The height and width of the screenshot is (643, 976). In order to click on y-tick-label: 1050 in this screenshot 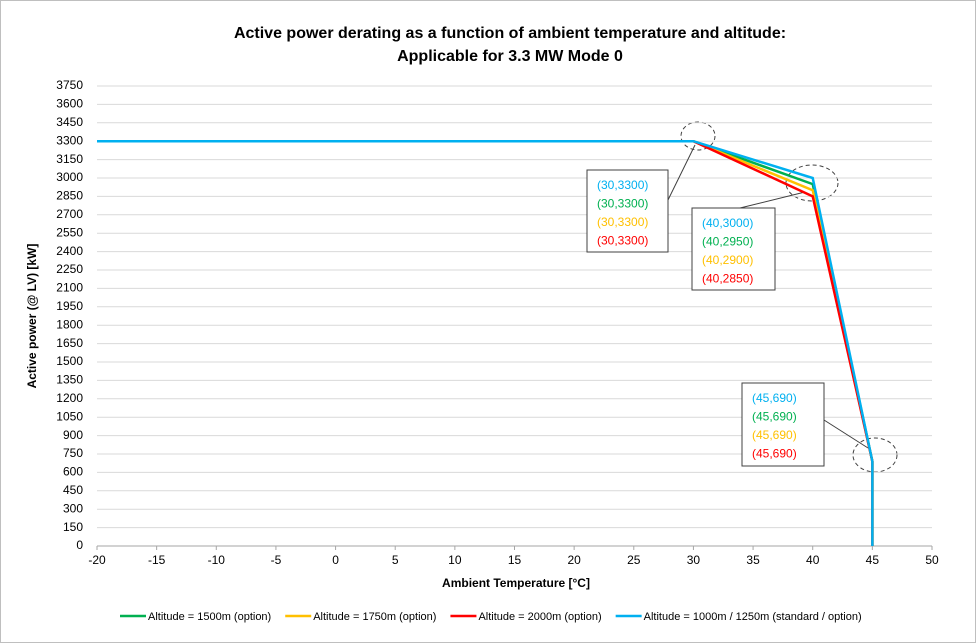, I will do `click(69, 416)`.